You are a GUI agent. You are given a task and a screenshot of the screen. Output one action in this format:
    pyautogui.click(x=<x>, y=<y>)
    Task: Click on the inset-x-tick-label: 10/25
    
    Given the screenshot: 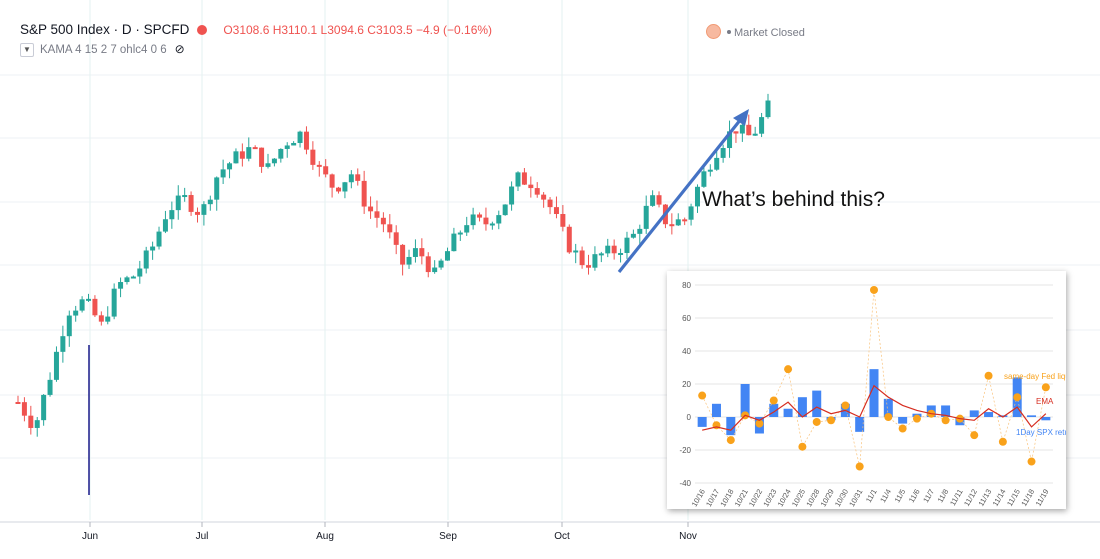 What is the action you would take?
    pyautogui.click(x=798, y=498)
    